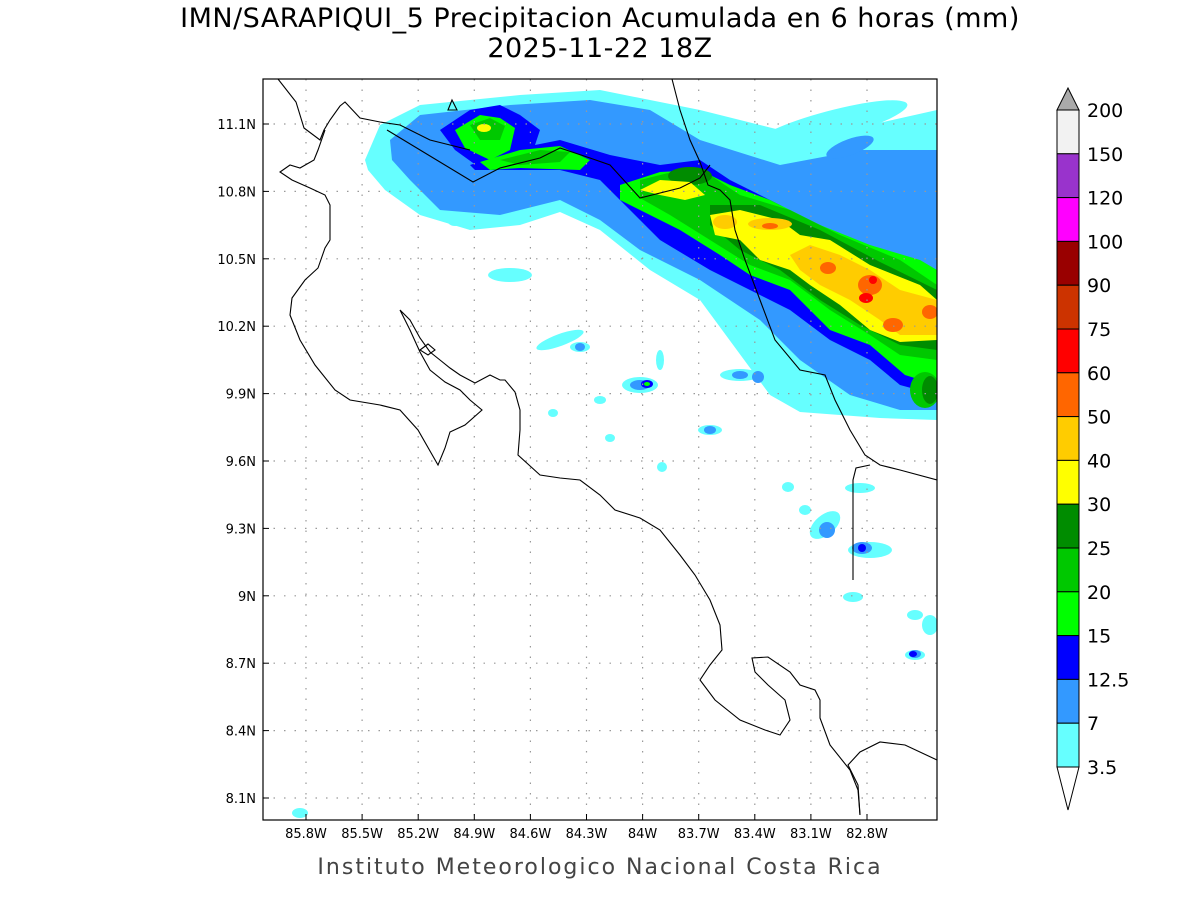 The height and width of the screenshot is (900, 1200). I want to click on colorbar-level-label: 40, so click(1099, 461).